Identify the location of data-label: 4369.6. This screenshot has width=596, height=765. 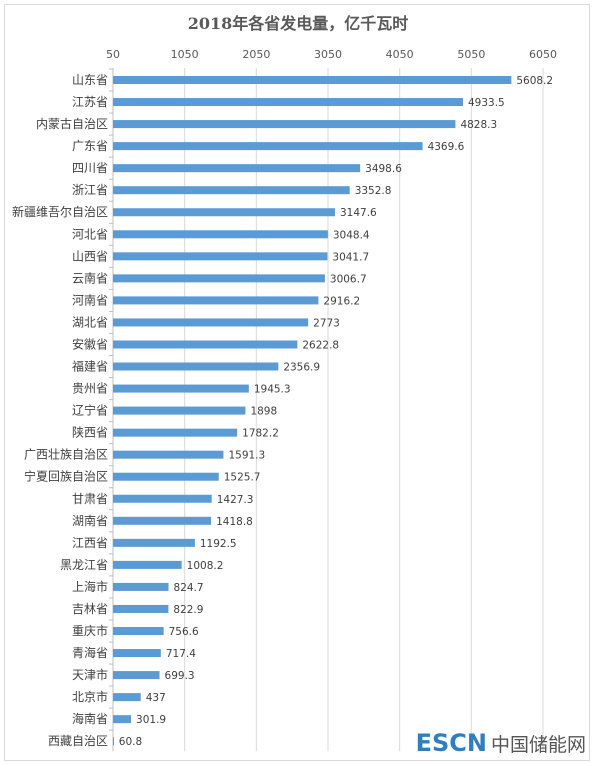
(446, 147).